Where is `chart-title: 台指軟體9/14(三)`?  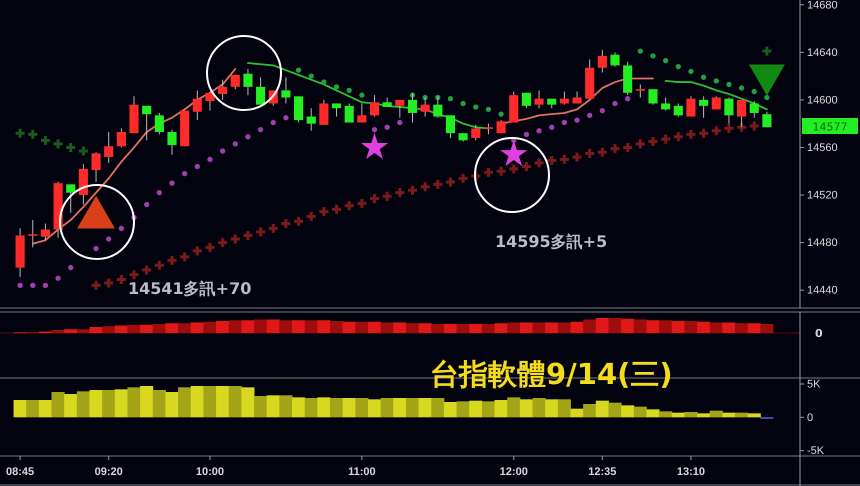
chart-title: 台指軟體9/14(三) is located at coordinates (551, 374).